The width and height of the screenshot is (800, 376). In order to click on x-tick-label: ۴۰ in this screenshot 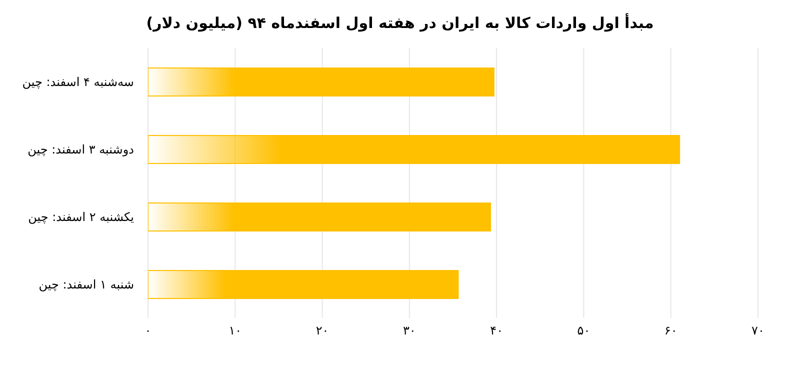, I will do `click(497, 331)`.